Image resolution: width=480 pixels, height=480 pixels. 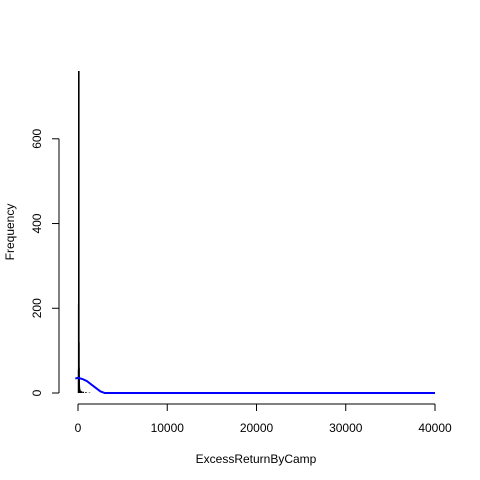 I want to click on y-axis: 0 200 400 600, so click(x=45, y=262).